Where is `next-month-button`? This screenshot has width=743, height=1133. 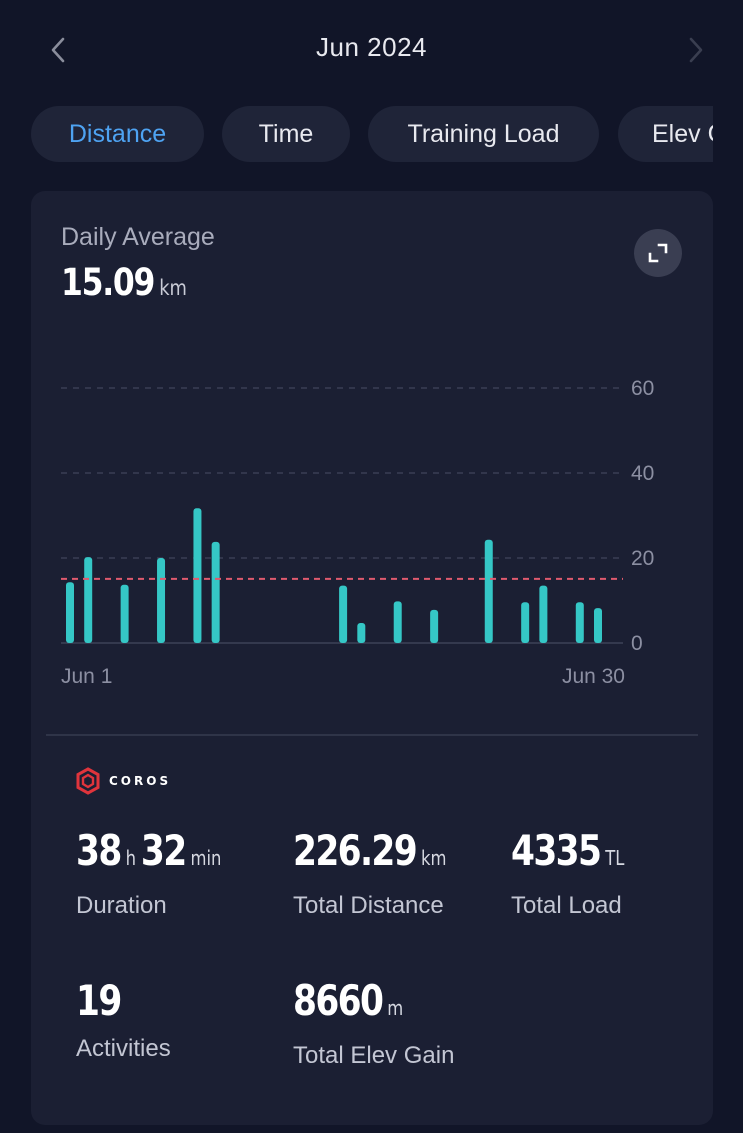 next-month-button is located at coordinates (696, 50).